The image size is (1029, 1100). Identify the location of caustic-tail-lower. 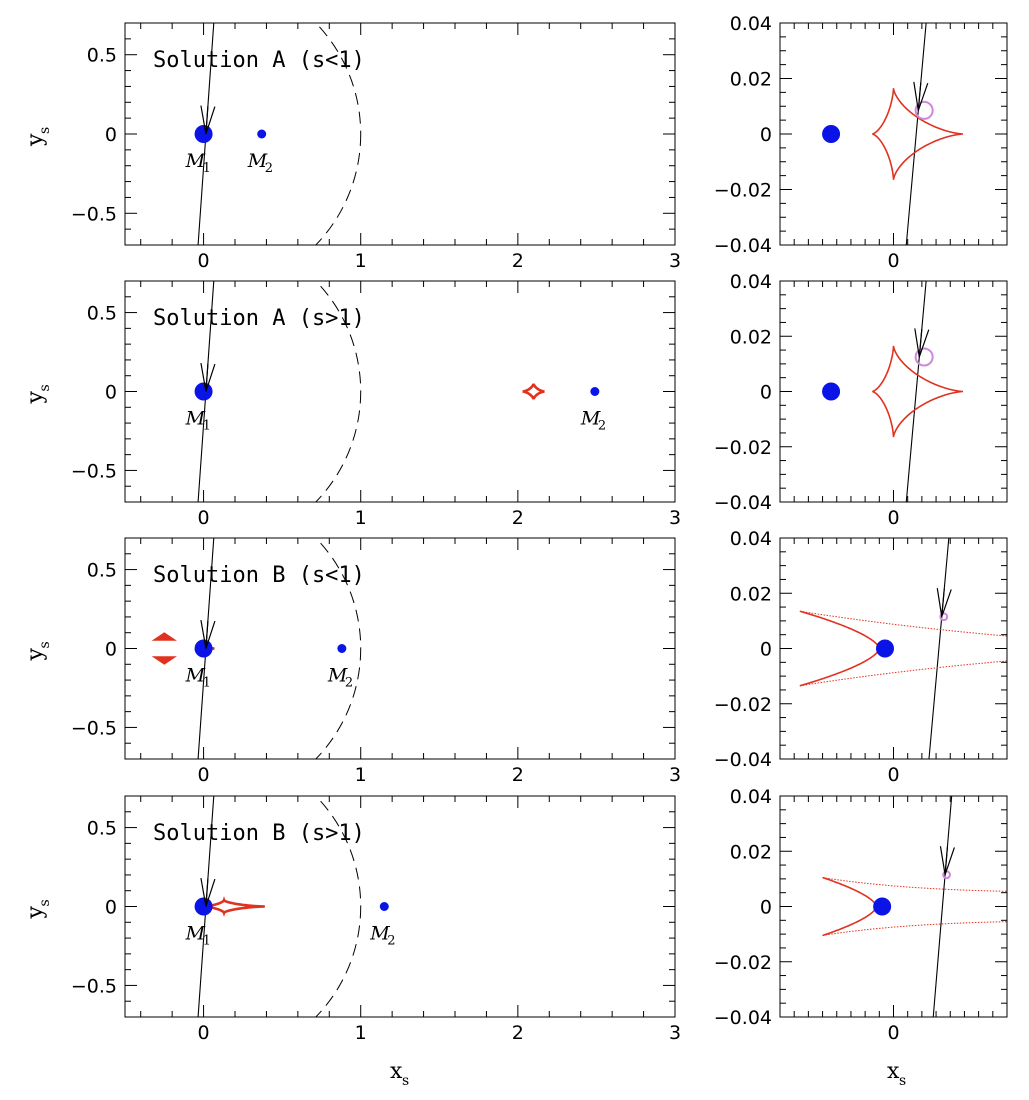
(903, 673).